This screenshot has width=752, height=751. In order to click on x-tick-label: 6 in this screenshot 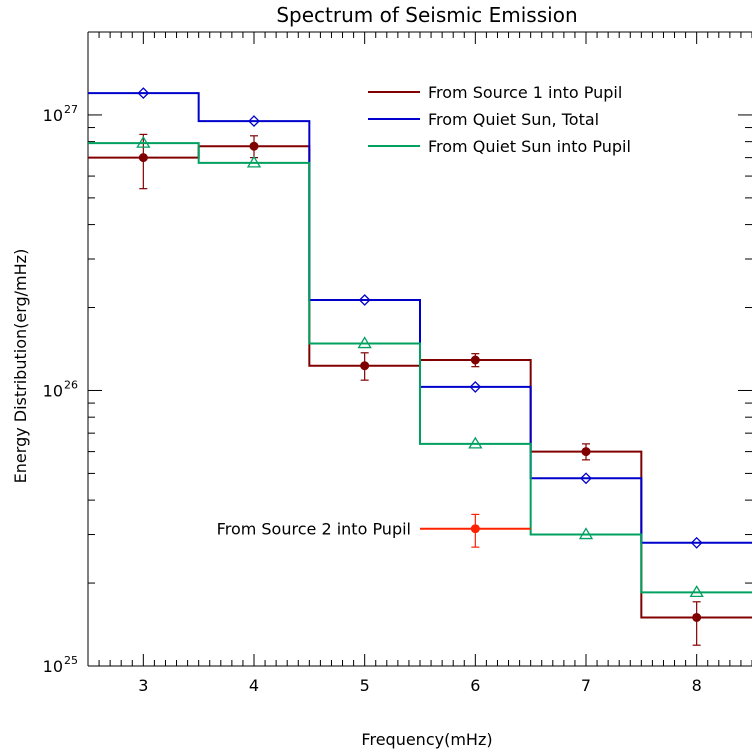, I will do `click(475, 685)`.